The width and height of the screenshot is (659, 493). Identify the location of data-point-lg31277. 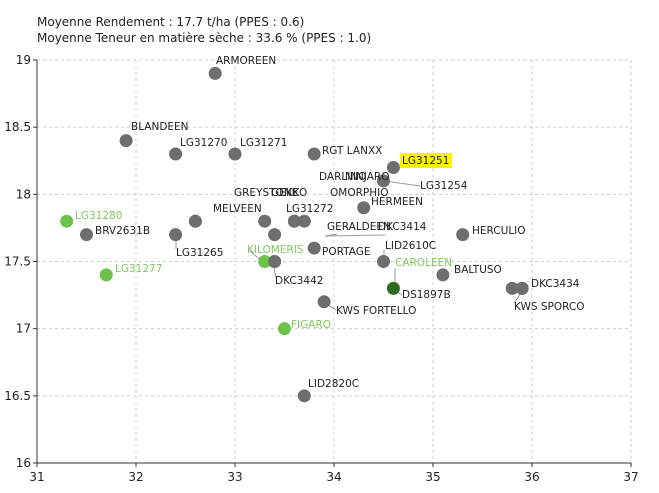
(106, 275).